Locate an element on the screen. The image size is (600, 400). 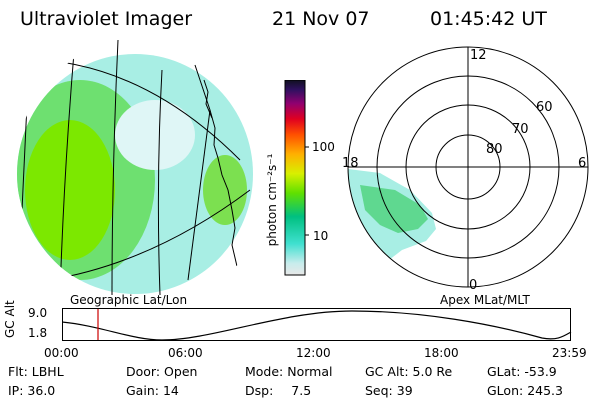
mlt-label-6: 6 is located at coordinates (582, 163).